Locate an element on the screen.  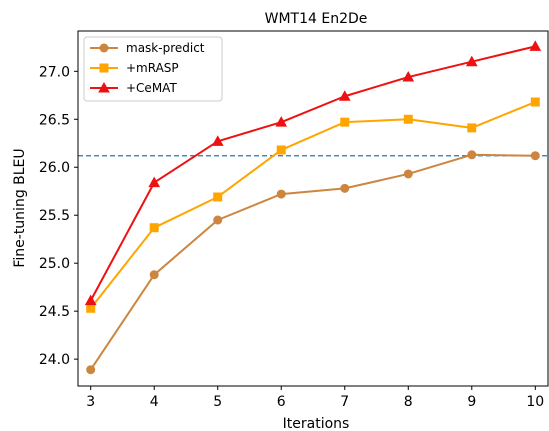
y-tick-label: 26.0 is located at coordinates (54, 168).